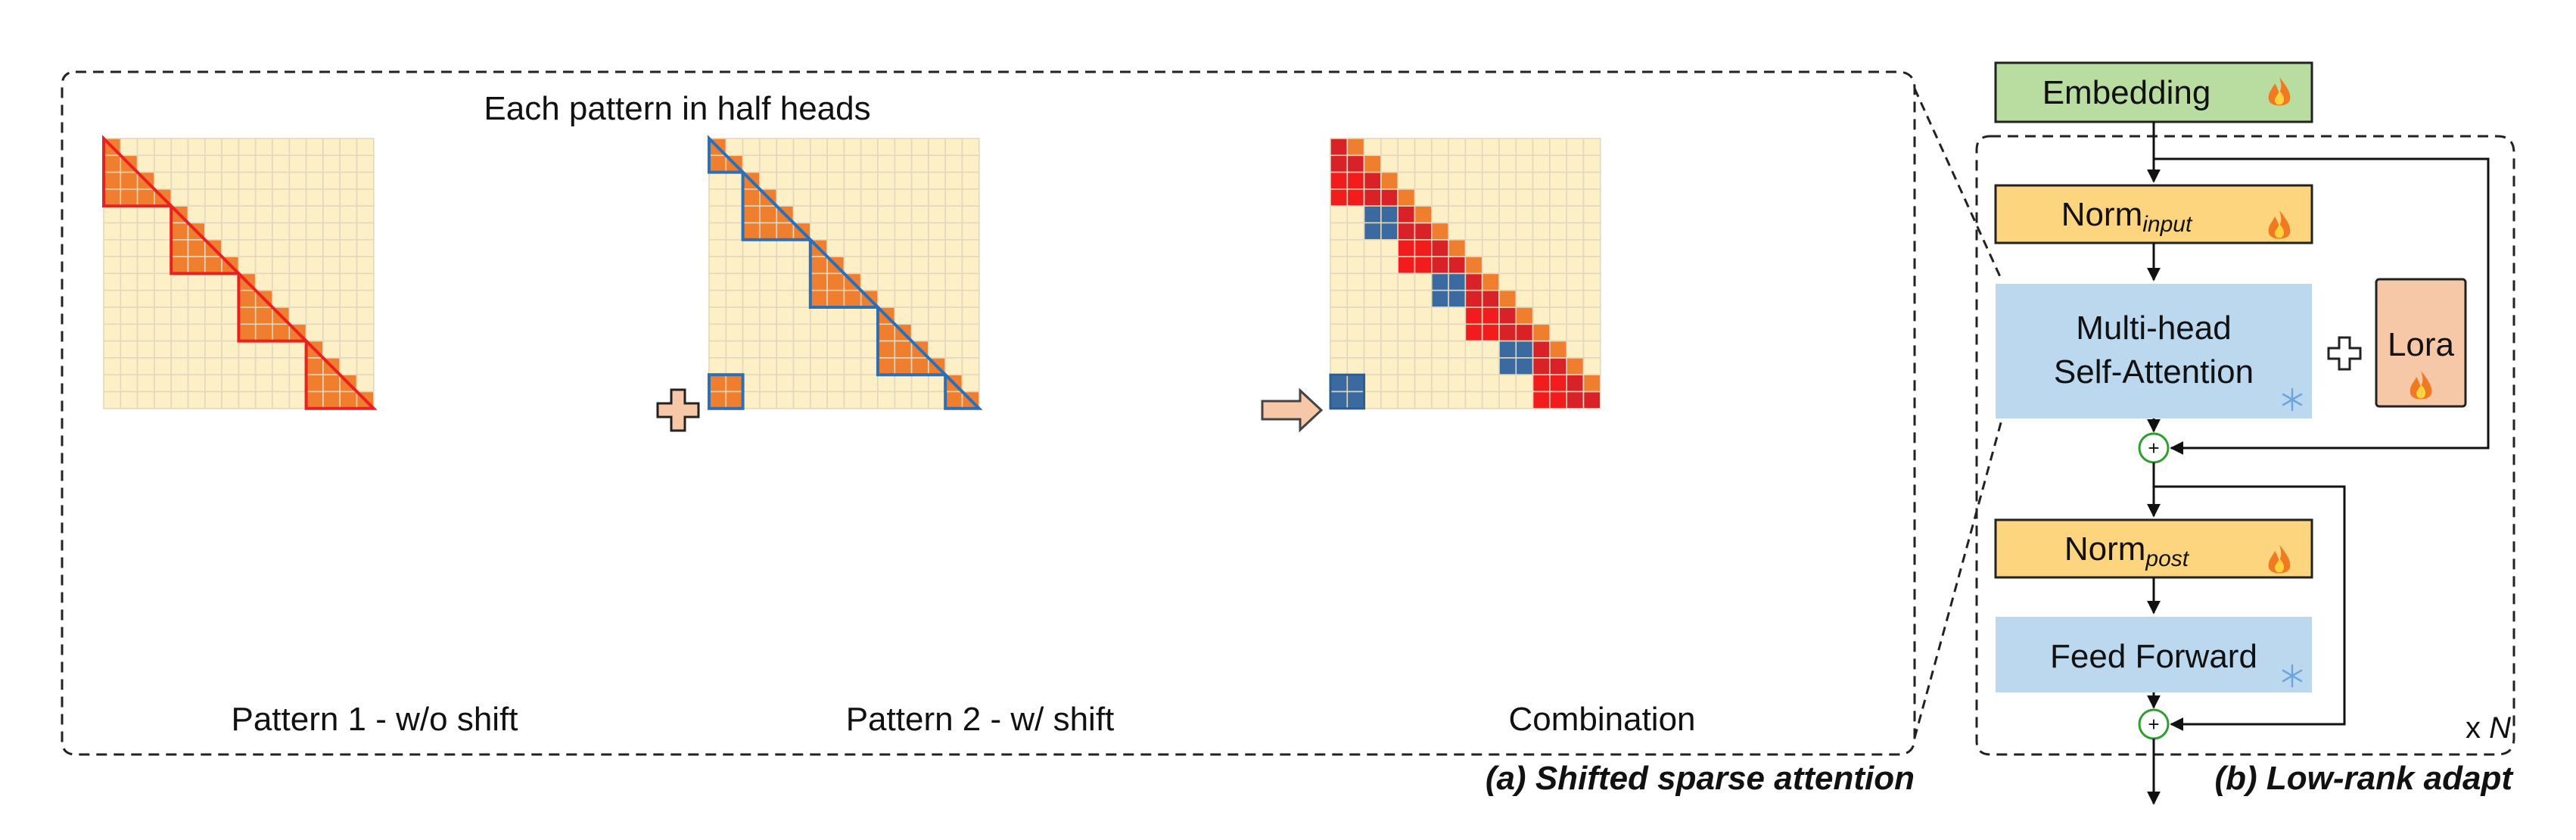  Describe the element at coordinates (374, 719) in the screenshot. I see `pattern1-label: Pattern 1 - w/o shift` at that location.